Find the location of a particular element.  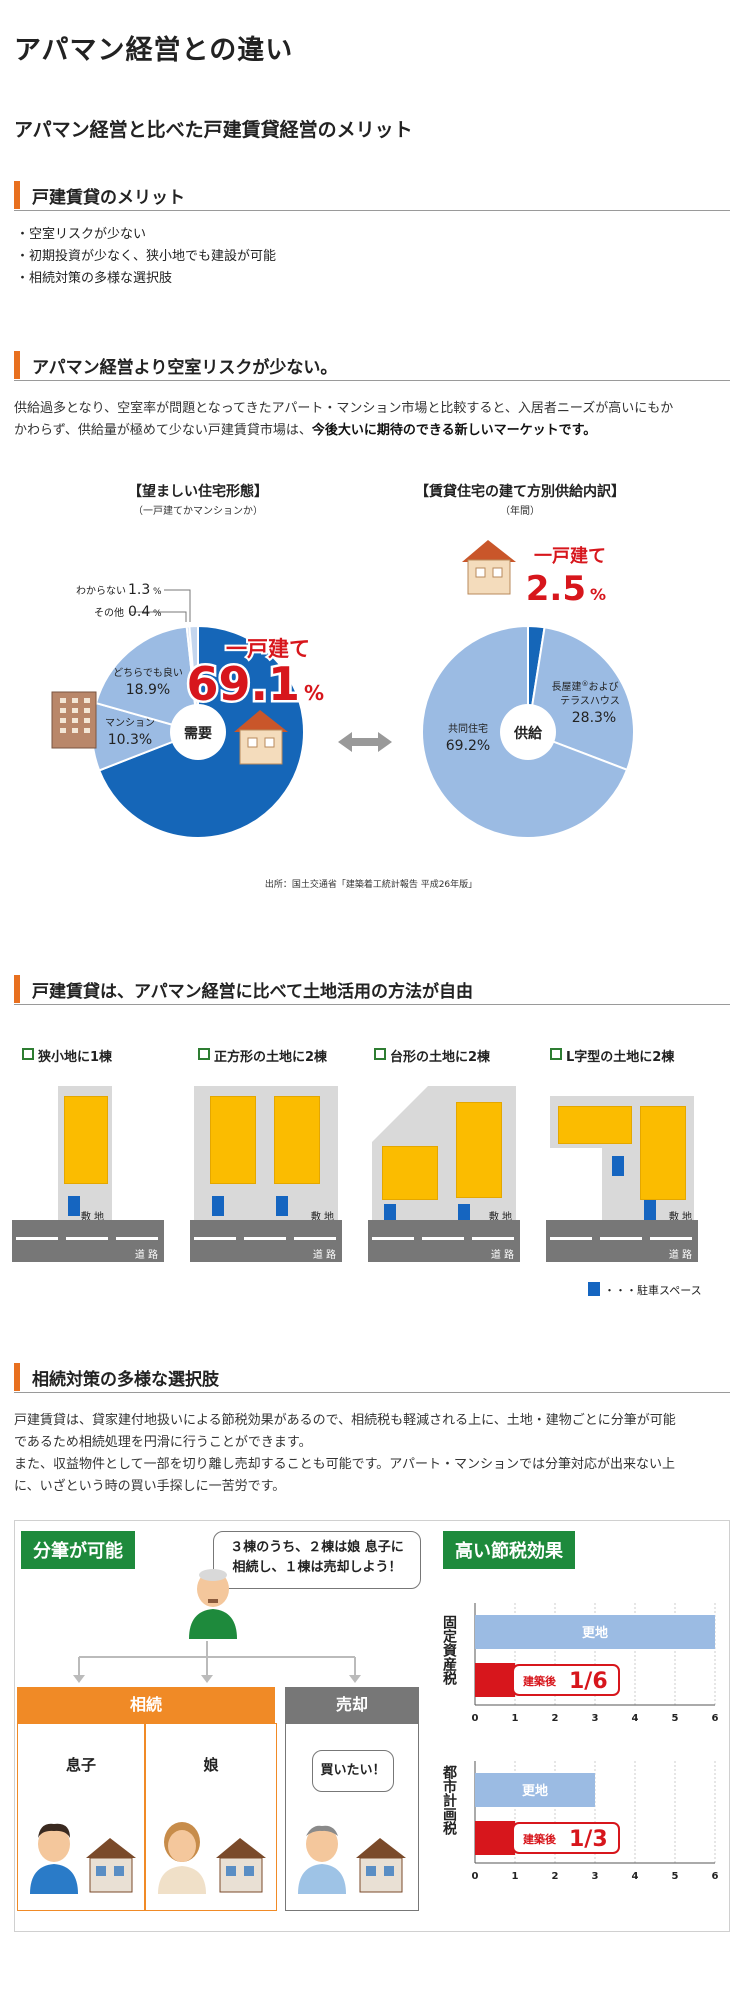

tick-label: 0 is located at coordinates (475, 1876).